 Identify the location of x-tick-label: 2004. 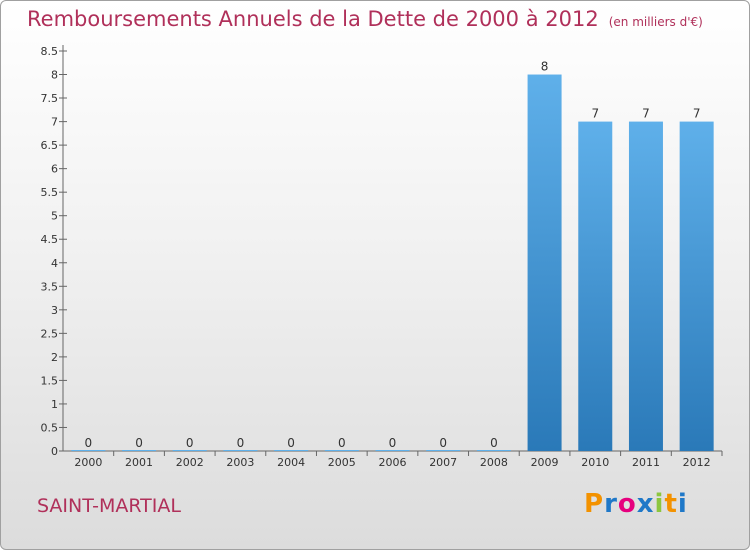
(291, 462).